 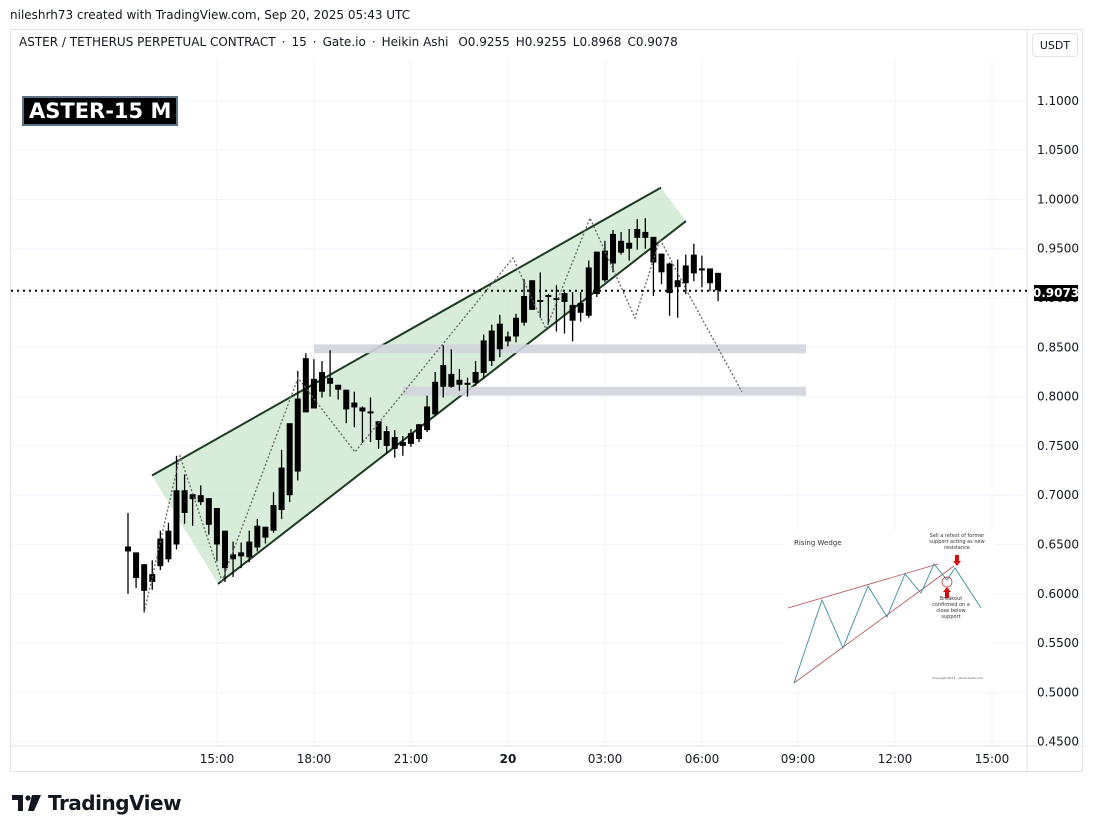 What do you see at coordinates (1055, 45) in the screenshot?
I see `currency-button: USDT` at bounding box center [1055, 45].